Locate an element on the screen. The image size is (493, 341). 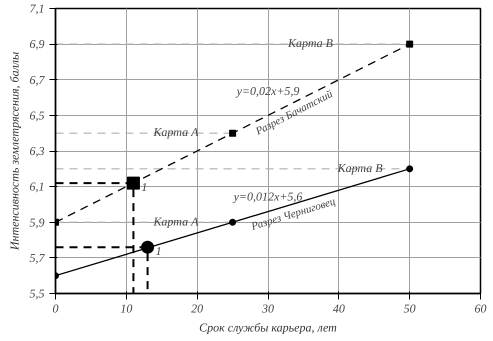
y-tick-label: 5,7 is located at coordinates (38, 257).